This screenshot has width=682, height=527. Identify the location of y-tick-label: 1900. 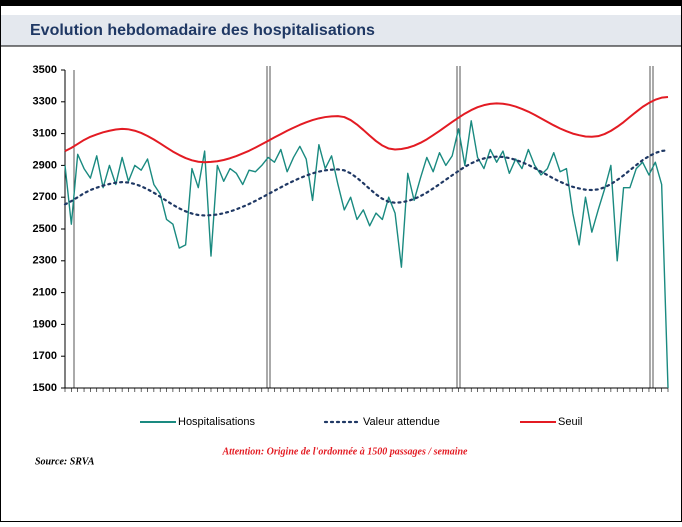
(45, 324).